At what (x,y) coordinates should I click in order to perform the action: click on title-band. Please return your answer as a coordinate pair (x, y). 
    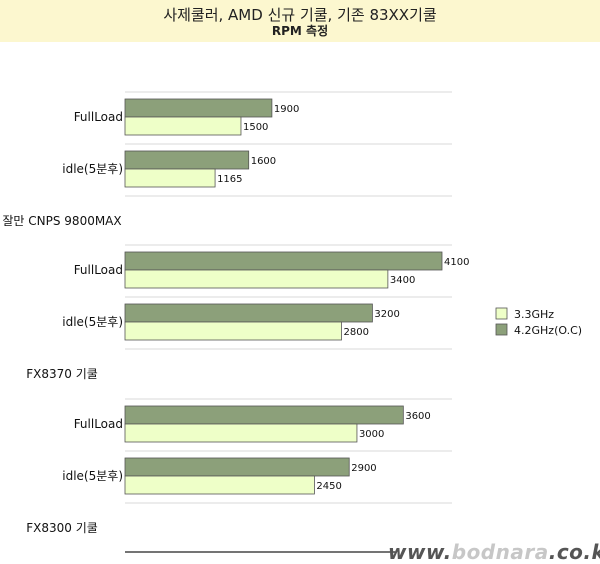
    Looking at the image, I should click on (300, 21).